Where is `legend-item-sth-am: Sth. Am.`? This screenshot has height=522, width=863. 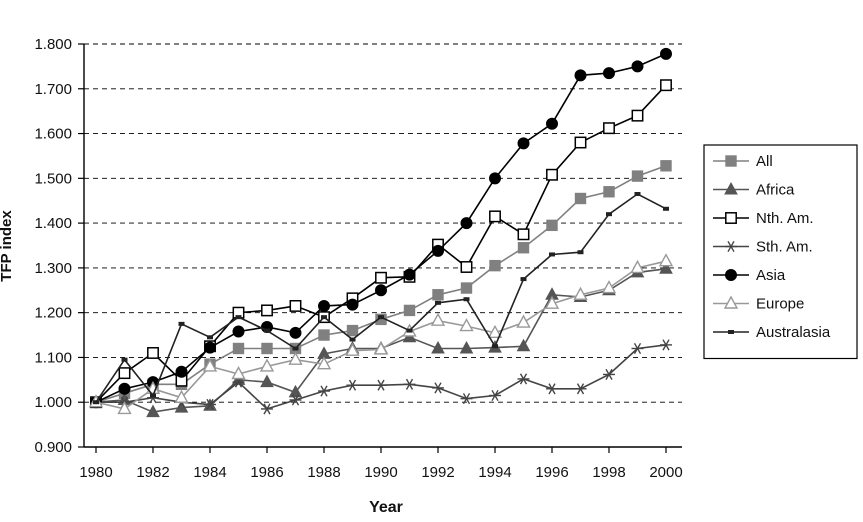 legend-item-sth-am: Sth. Am. is located at coordinates (763, 247).